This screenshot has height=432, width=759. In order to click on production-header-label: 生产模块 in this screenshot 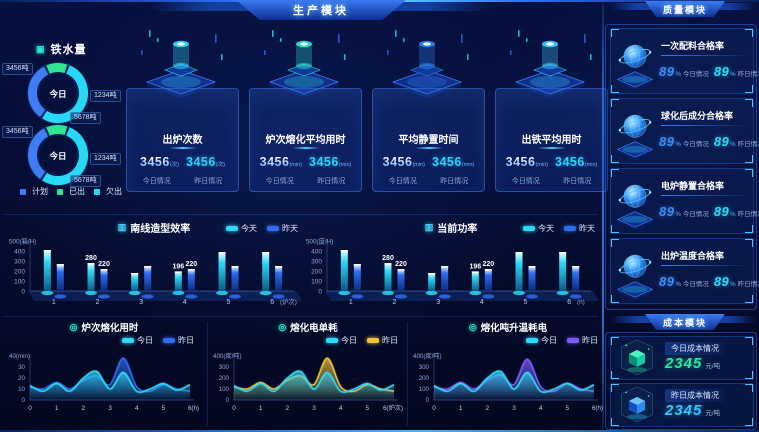, I will do `click(321, 11)`.